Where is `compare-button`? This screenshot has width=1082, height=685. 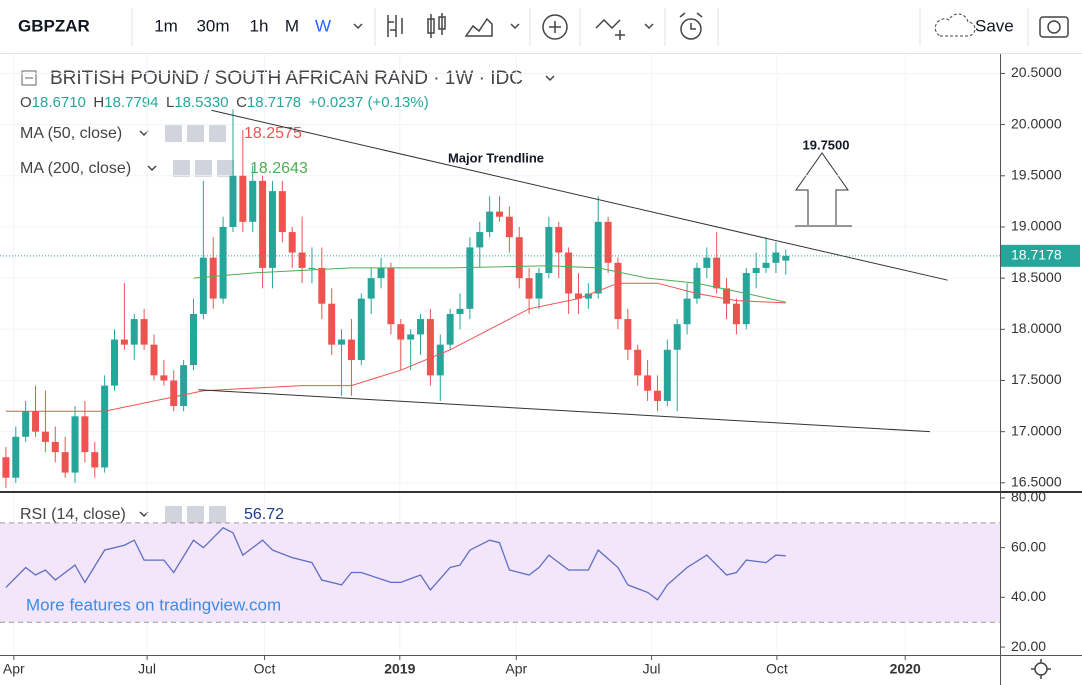 compare-button is located at coordinates (555, 27).